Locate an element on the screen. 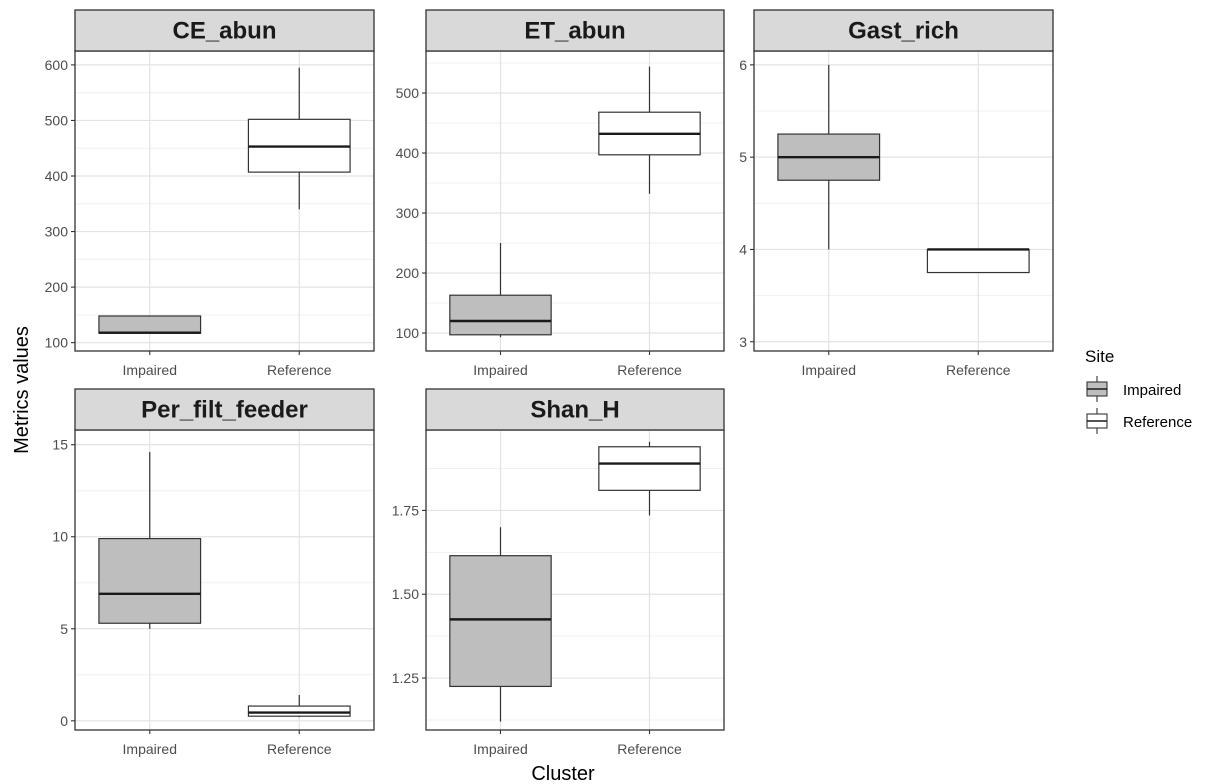 The height and width of the screenshot is (784, 1213). strip-label: Shan_H is located at coordinates (574, 410).